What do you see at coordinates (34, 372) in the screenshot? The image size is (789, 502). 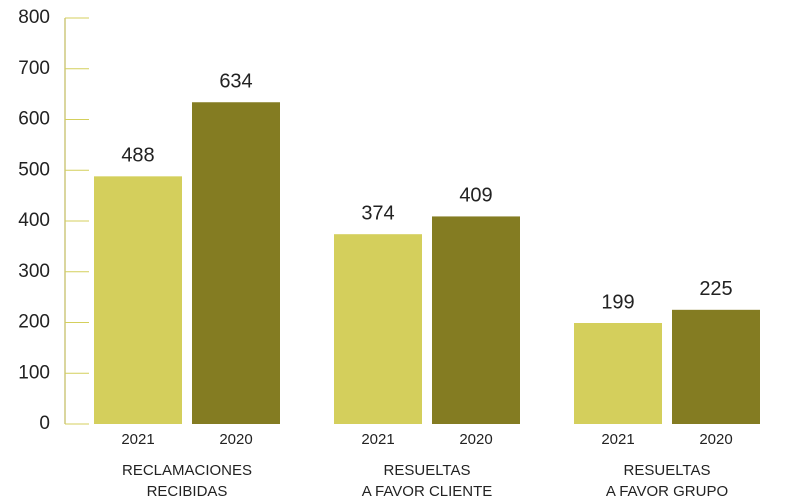 I see `y-tick-label: 100` at bounding box center [34, 372].